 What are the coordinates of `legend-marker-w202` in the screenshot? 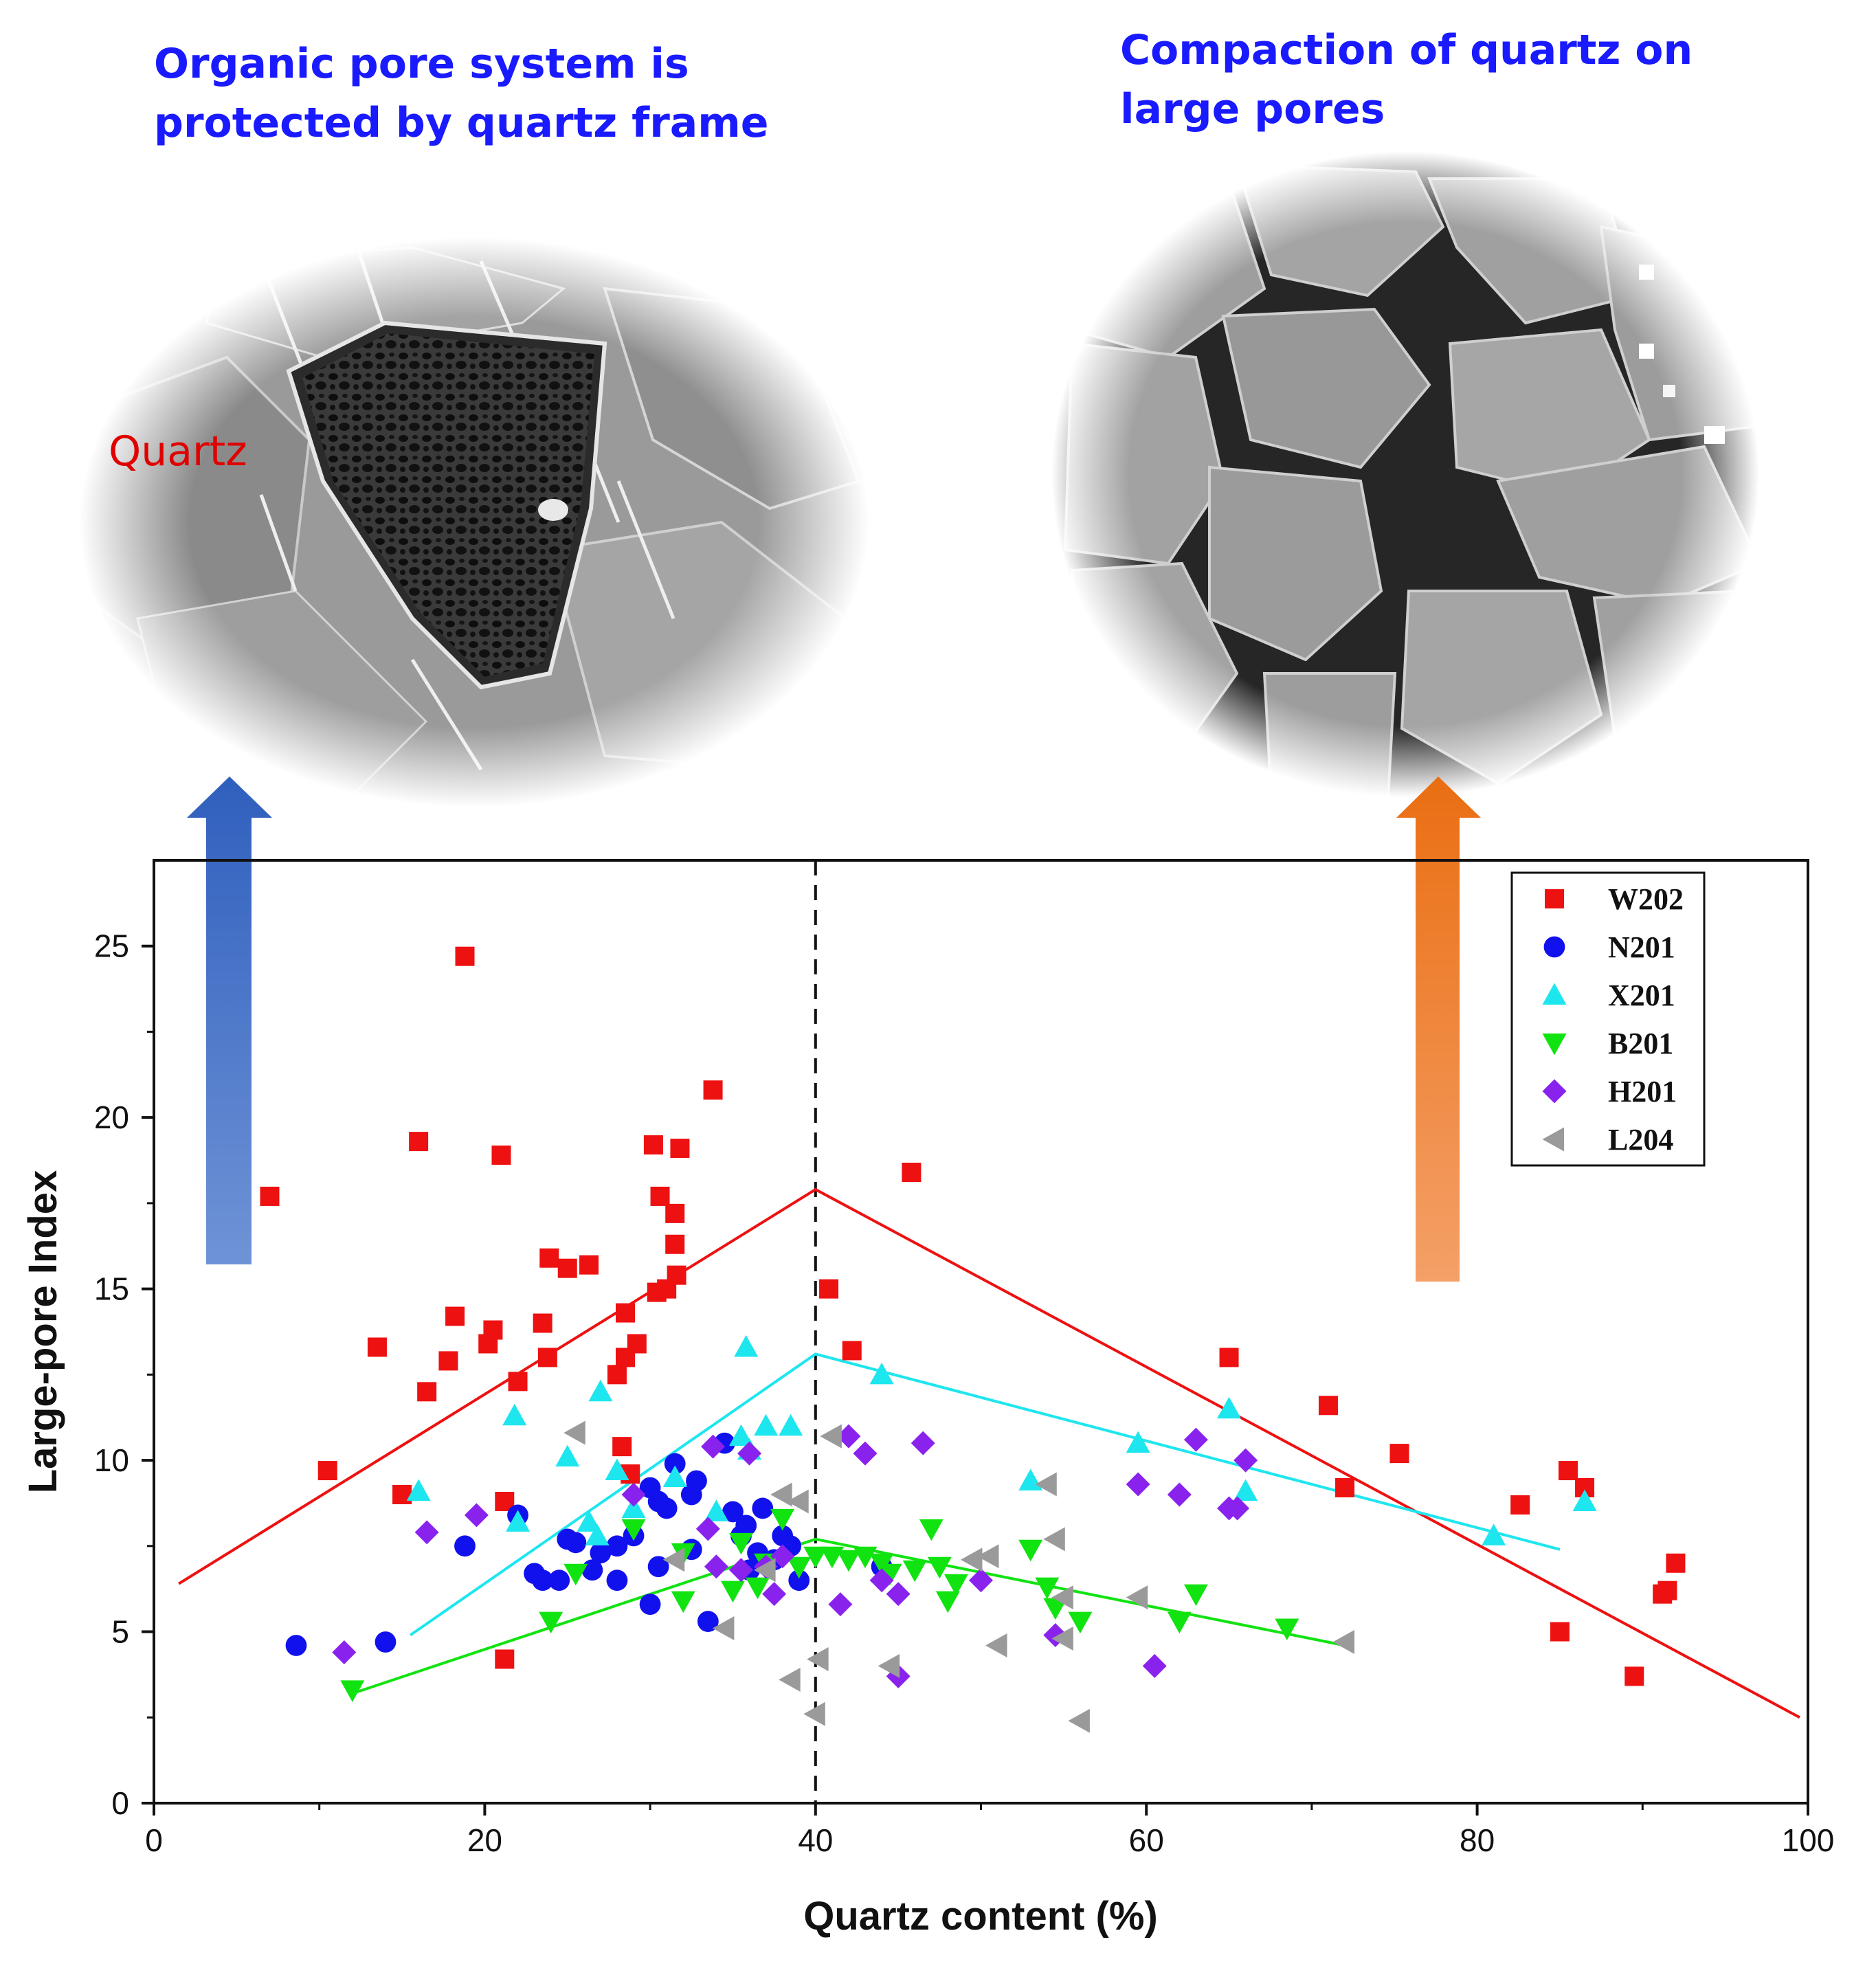 It's located at (1554, 898).